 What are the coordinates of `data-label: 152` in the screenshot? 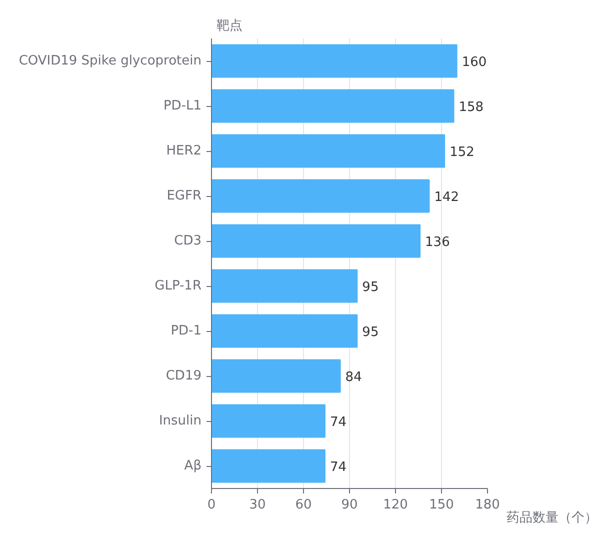 It's located at (462, 152).